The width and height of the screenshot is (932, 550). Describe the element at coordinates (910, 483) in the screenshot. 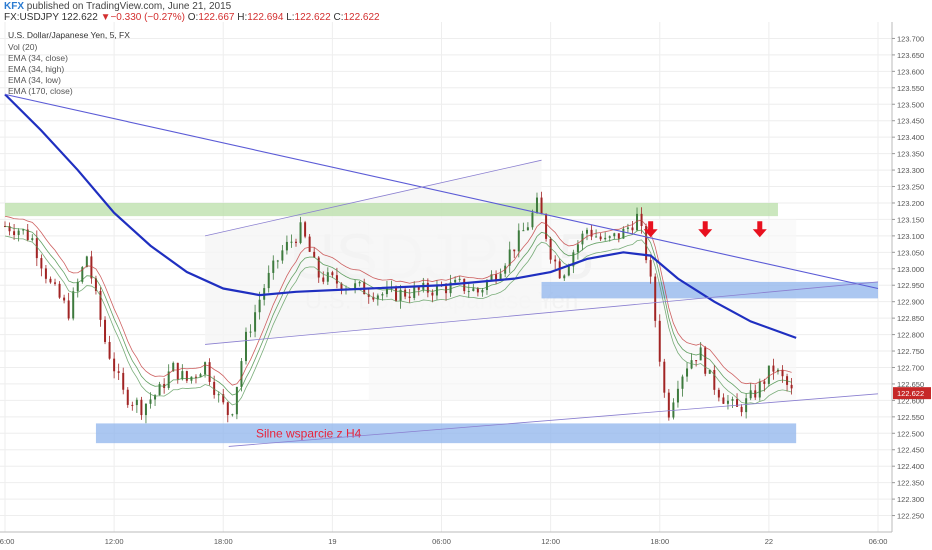

I see `price-tick-label: 122.350` at that location.